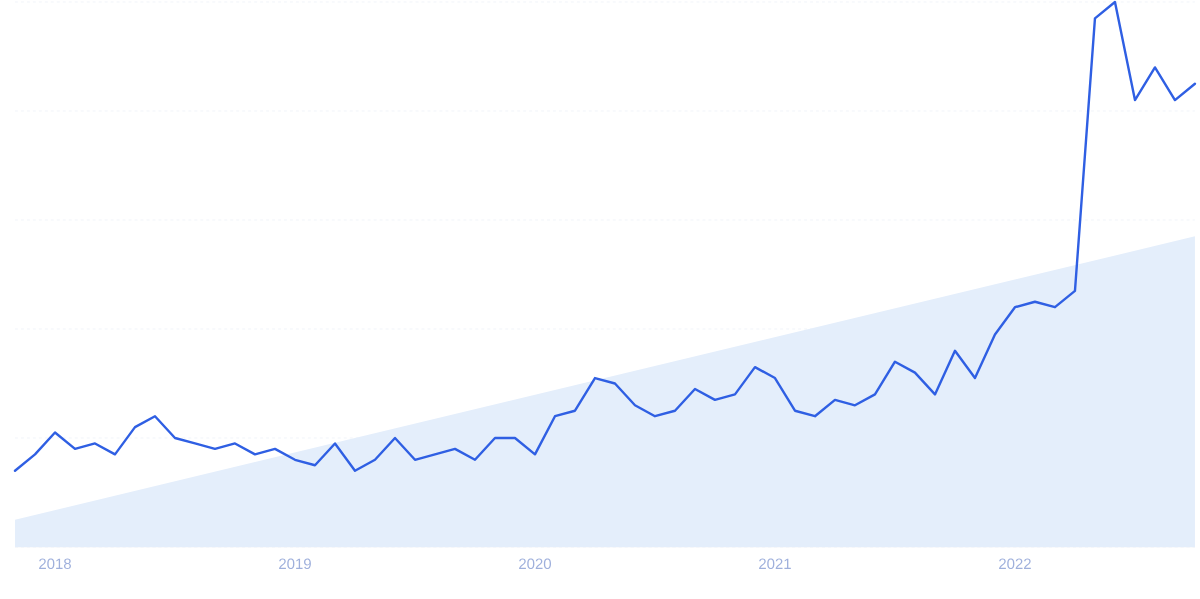 This screenshot has height=599, width=1200. What do you see at coordinates (55, 564) in the screenshot?
I see `x-tick-label: 2018` at bounding box center [55, 564].